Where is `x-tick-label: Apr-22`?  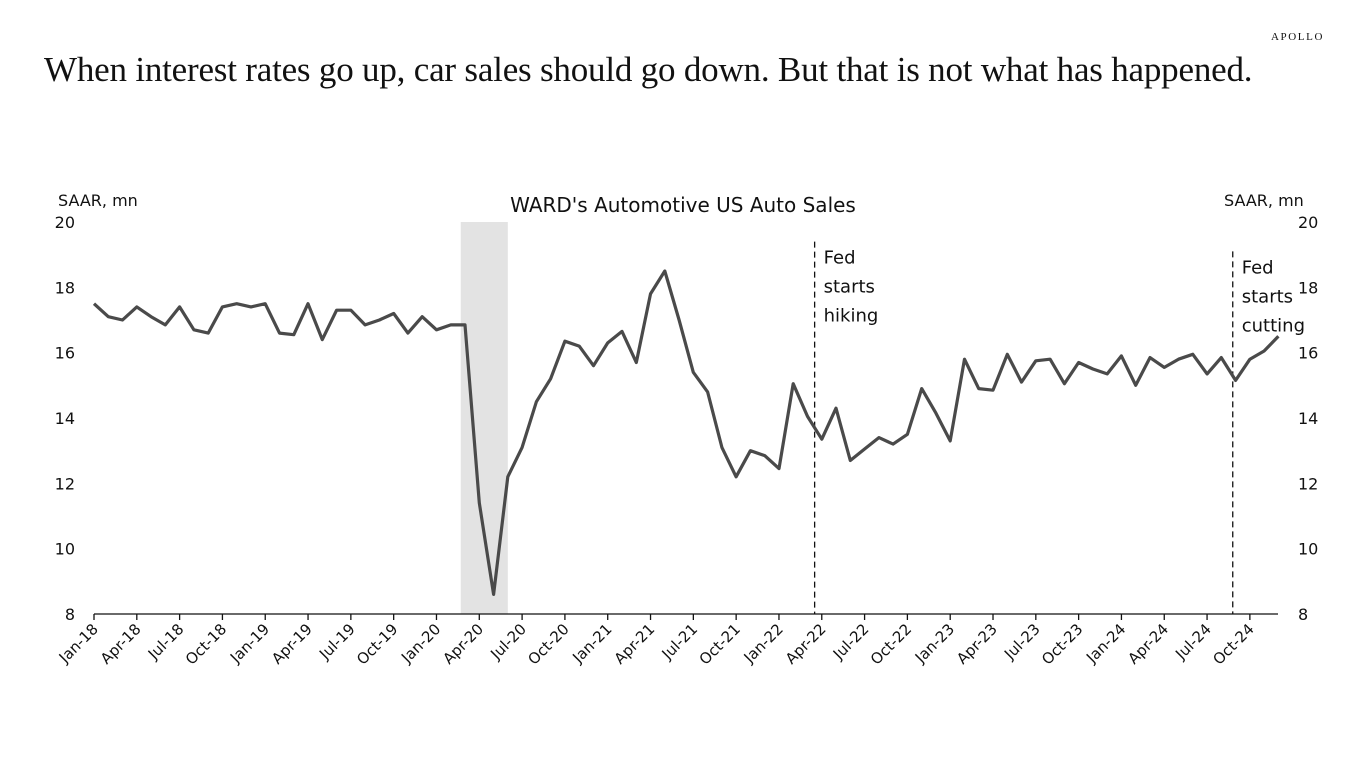
x-tick-label: Apr-22 is located at coordinates (806, 644).